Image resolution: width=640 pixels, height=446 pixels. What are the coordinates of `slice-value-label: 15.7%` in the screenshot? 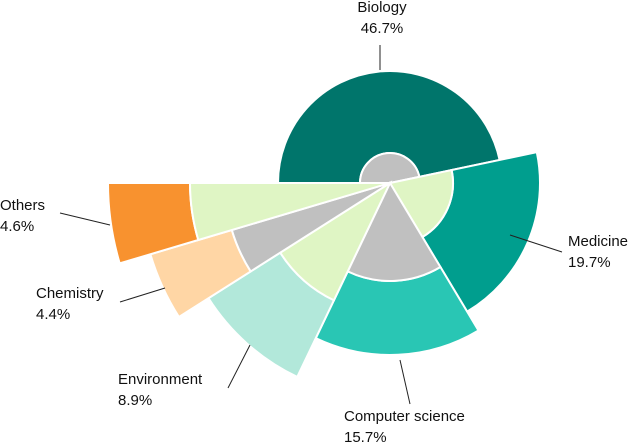 It's located at (365, 437).